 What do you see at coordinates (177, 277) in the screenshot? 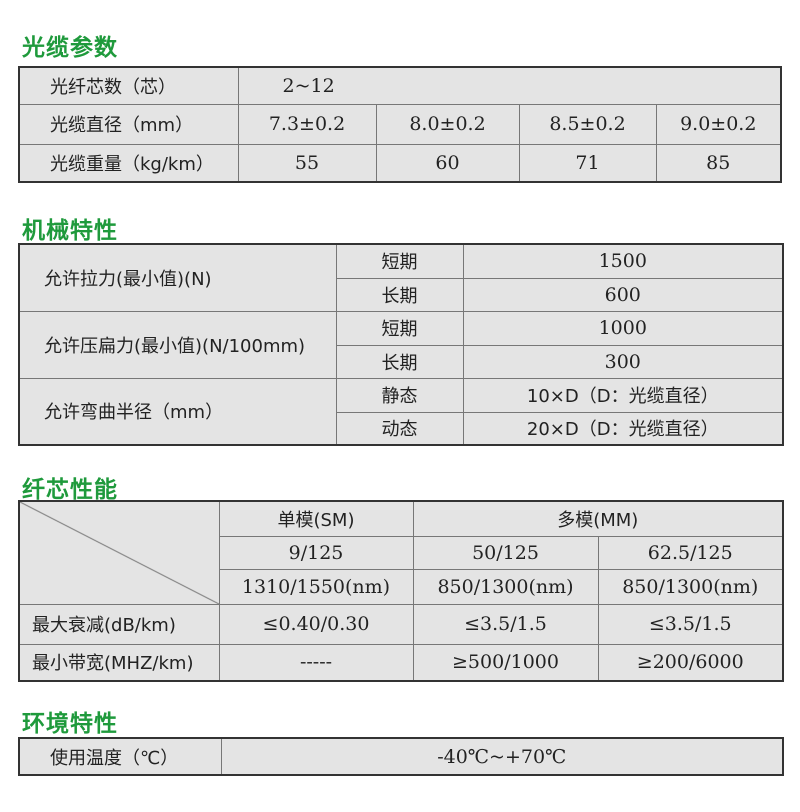
I see `label: 允许拉力(最小值)(N)` at bounding box center [177, 277].